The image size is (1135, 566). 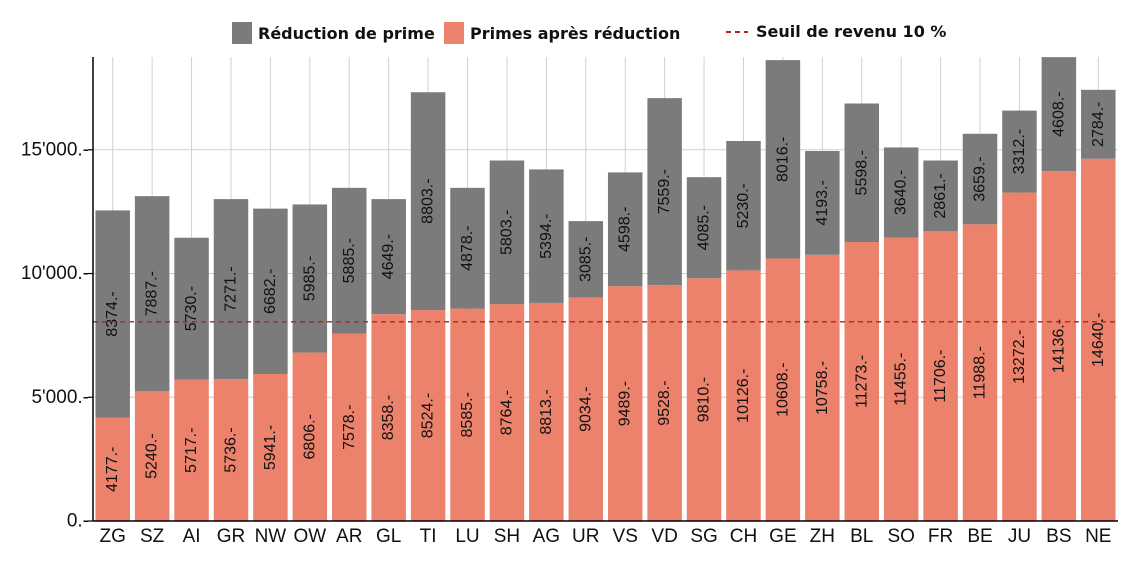 I want to click on legend-label-threshold: Seuil de revenu 10 %, so click(x=851, y=31).